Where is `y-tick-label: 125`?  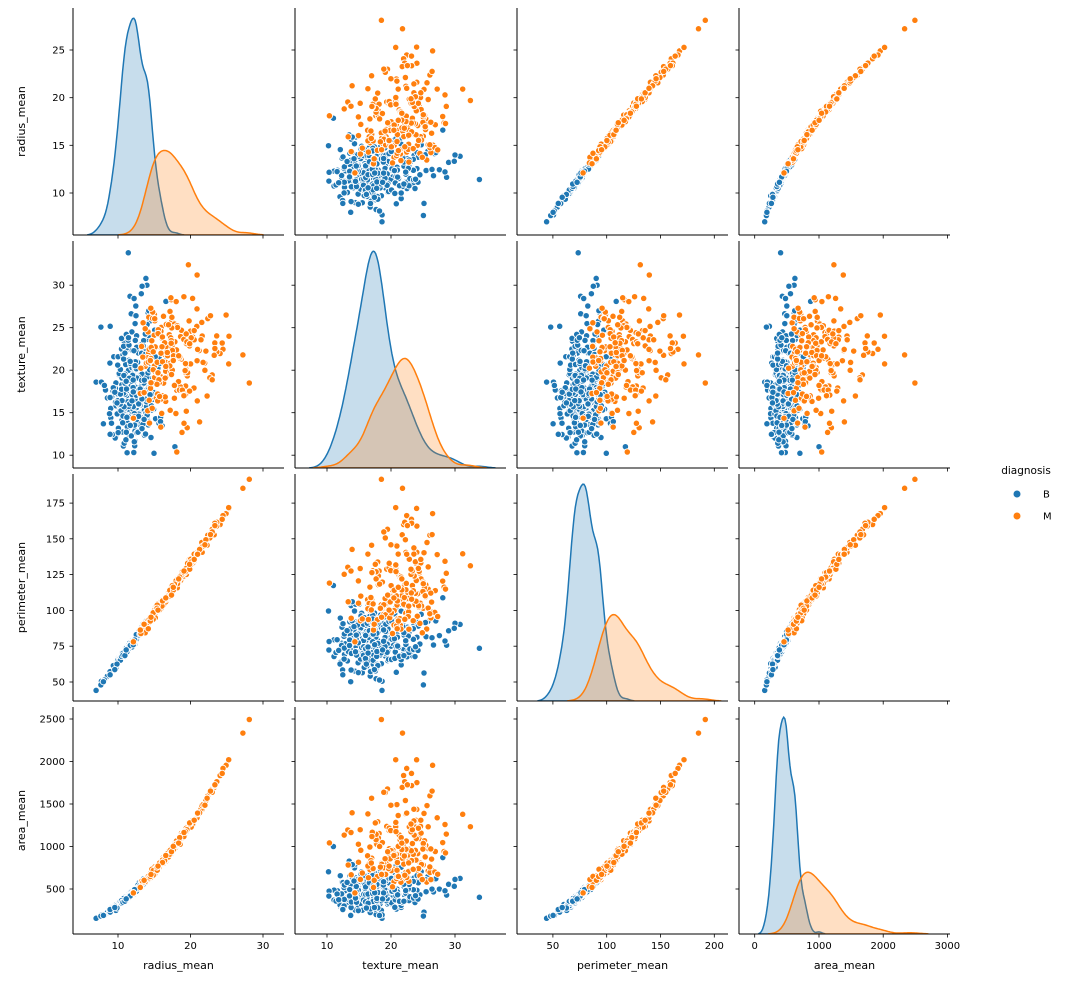
y-tick-label: 125 is located at coordinates (55, 575).